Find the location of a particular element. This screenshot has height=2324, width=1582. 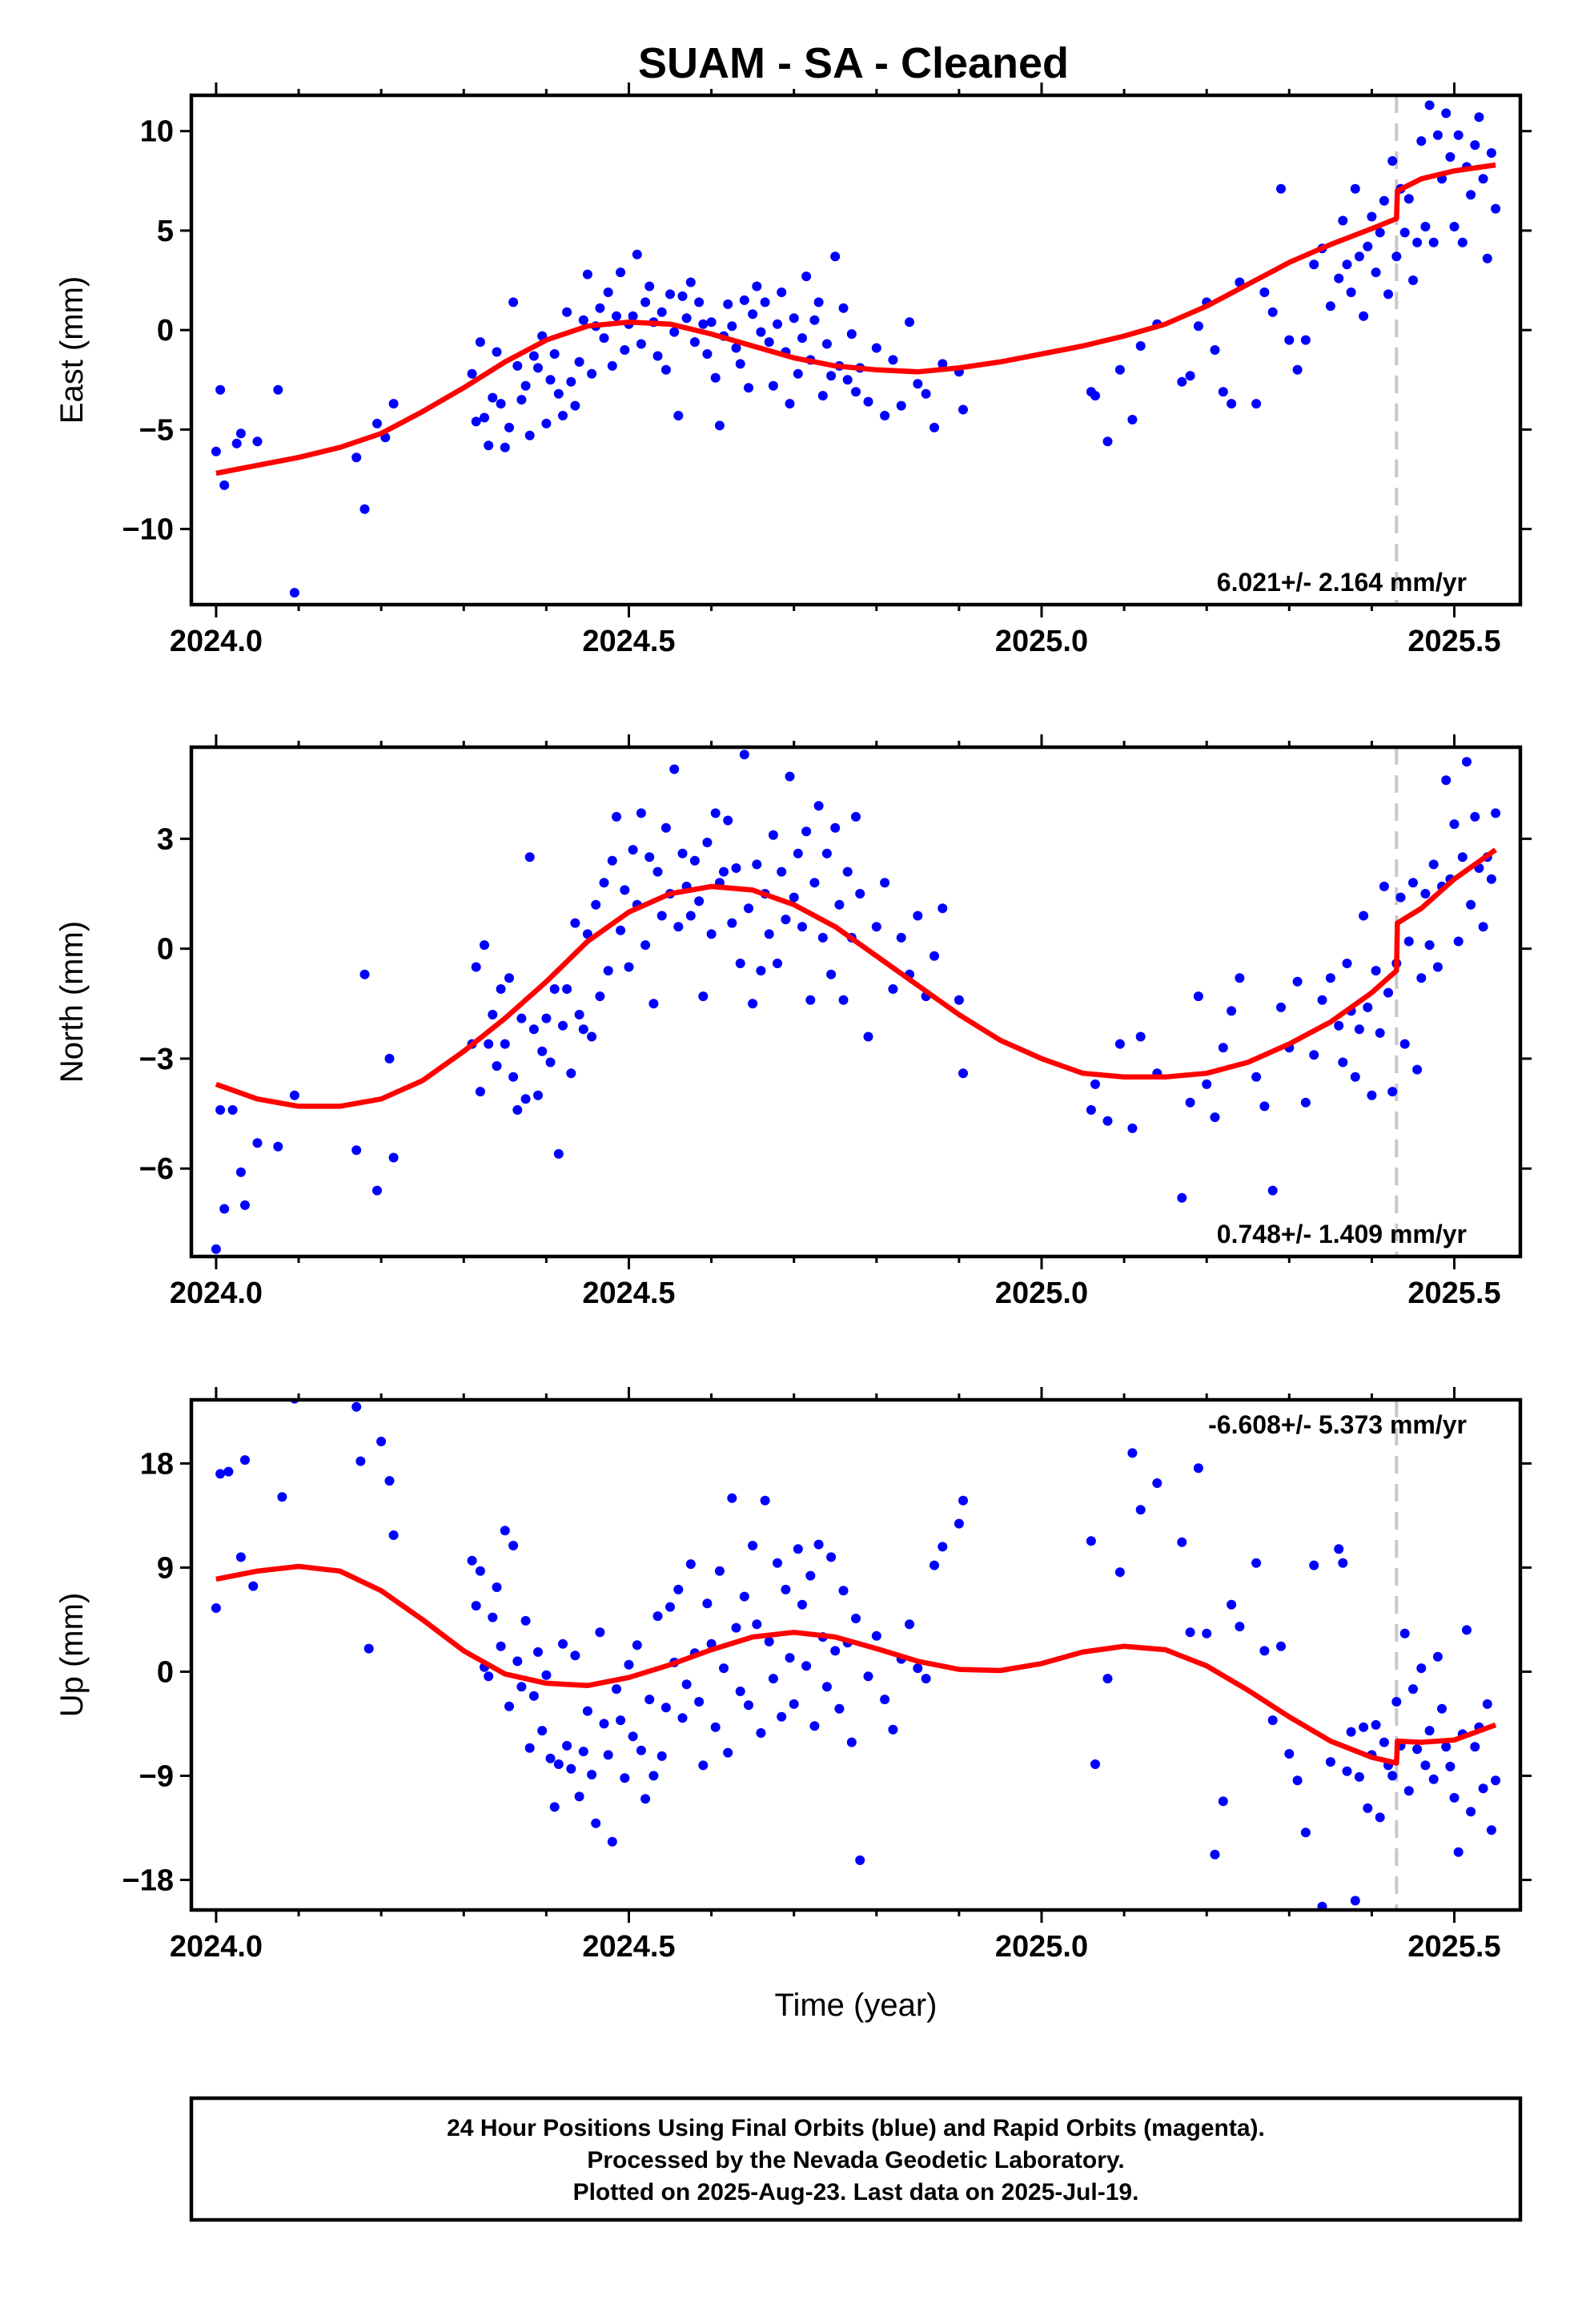

up-y-tick-label: 0 is located at coordinates (165, 1672).